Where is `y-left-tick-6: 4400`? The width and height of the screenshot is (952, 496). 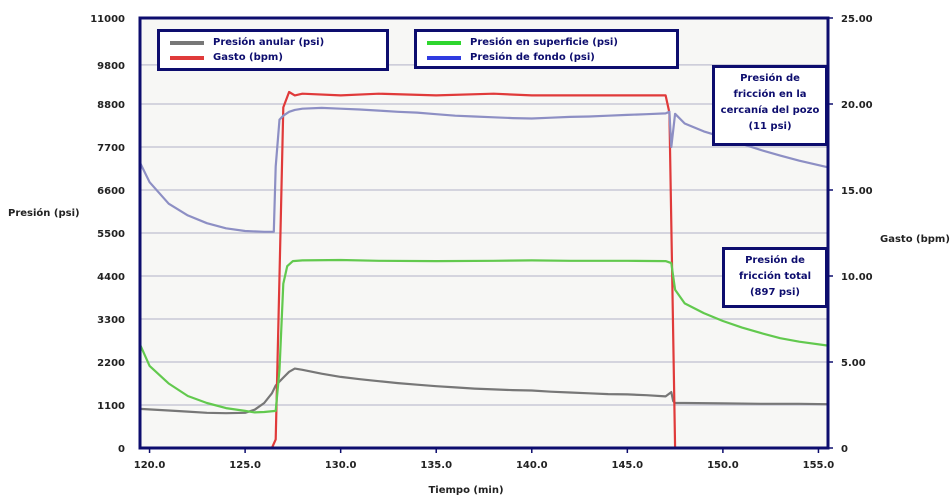
y-left-tick-6: 4400 is located at coordinates (111, 277).